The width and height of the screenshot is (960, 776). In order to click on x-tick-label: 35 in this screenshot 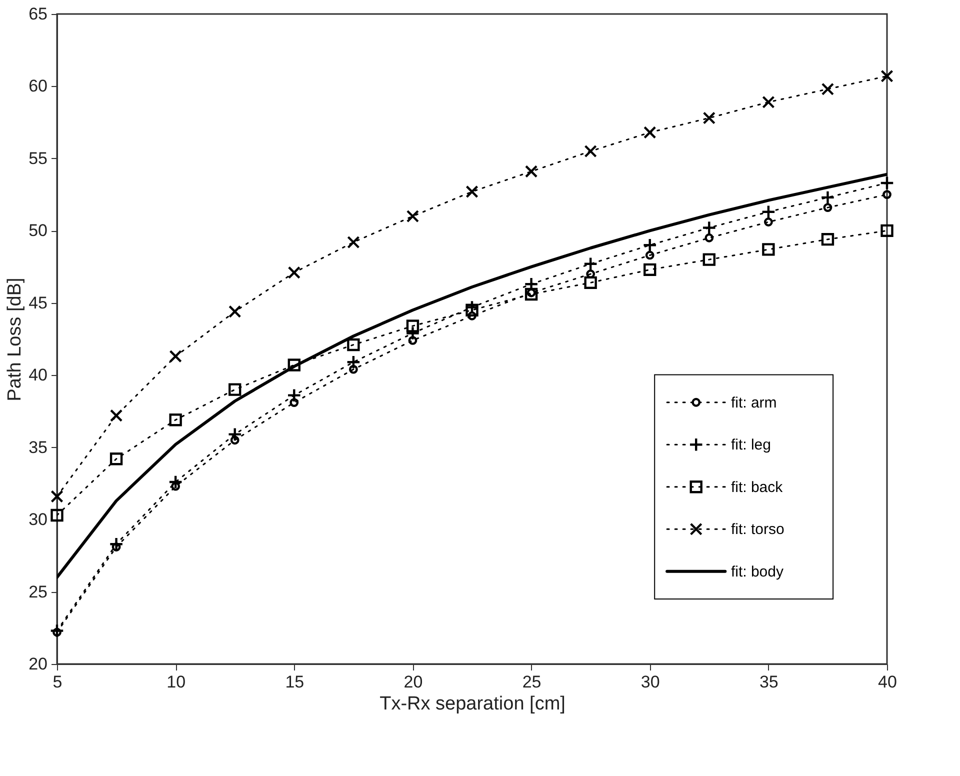, I will do `click(768, 682)`.